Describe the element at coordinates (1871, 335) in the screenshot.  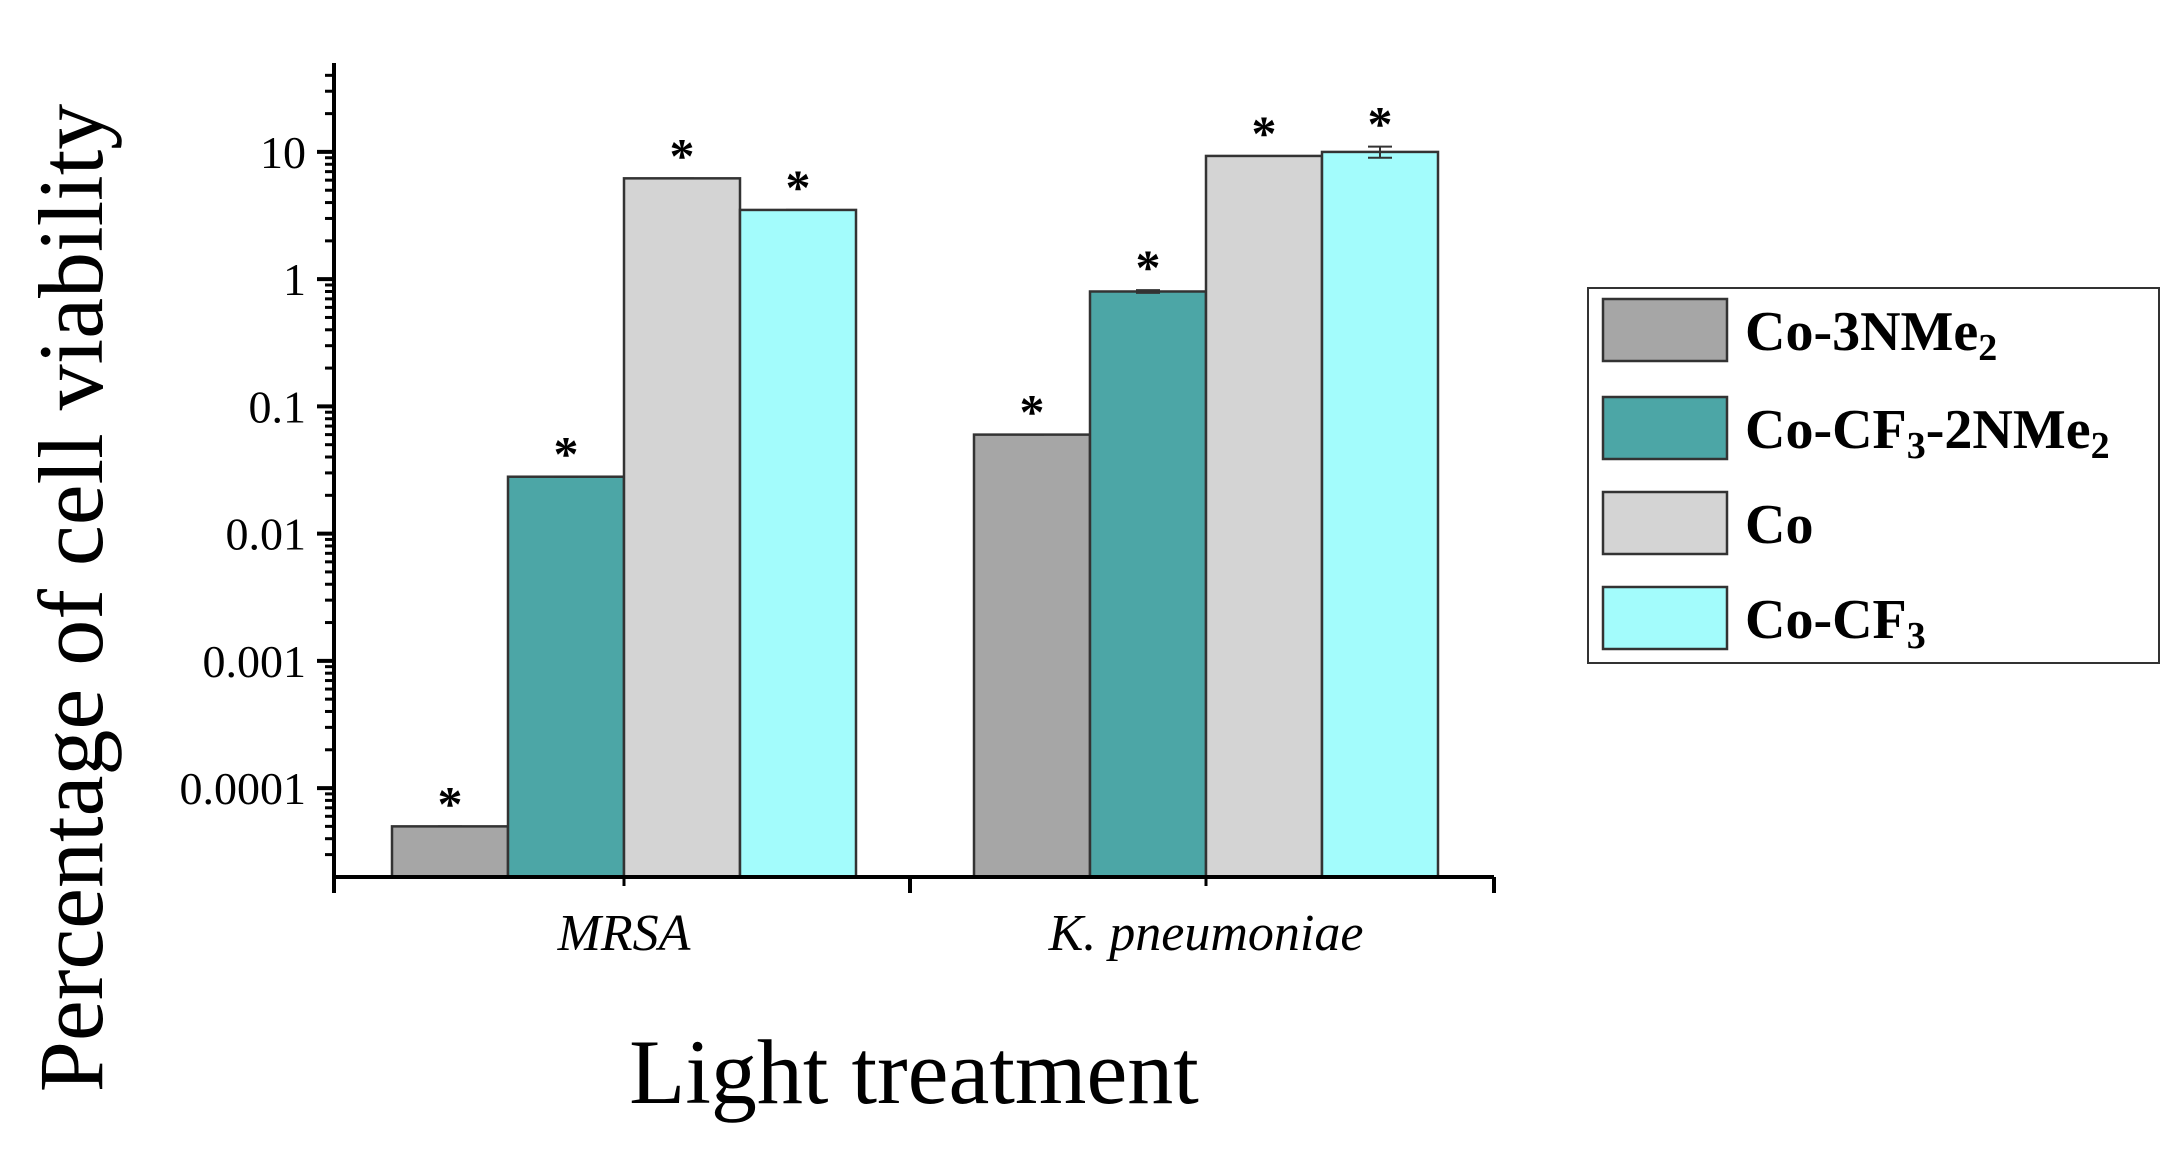
I see `legend-label: Co-3NMe2` at that location.